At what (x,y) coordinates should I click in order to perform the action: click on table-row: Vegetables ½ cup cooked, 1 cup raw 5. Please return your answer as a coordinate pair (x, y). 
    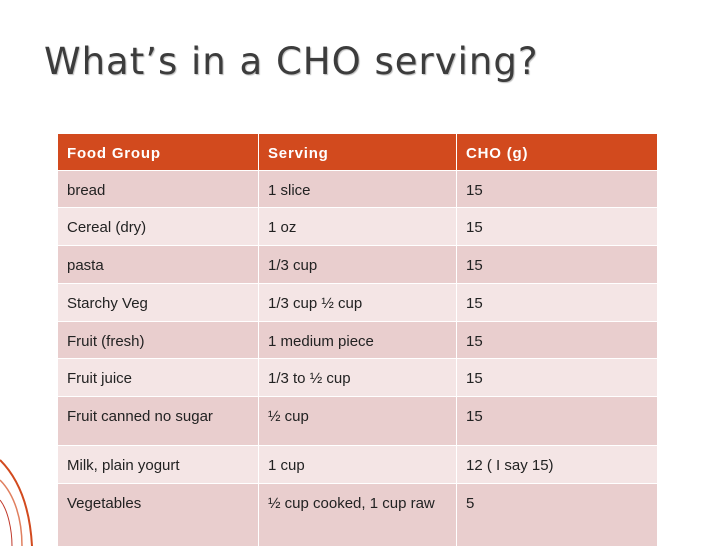
    Looking at the image, I should click on (357, 514).